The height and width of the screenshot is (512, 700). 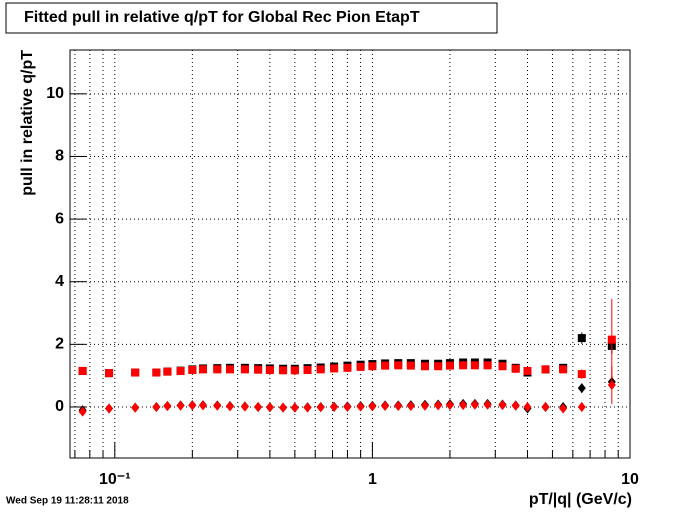 I want to click on x-tick-label: 1, so click(x=372, y=479).